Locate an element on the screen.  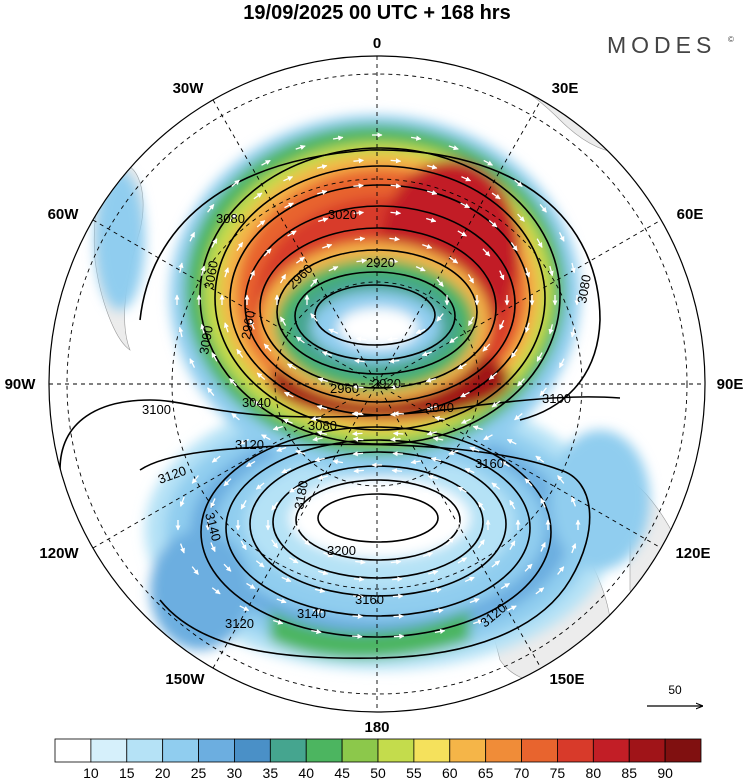
contour-label: 3160 is located at coordinates (489, 463).